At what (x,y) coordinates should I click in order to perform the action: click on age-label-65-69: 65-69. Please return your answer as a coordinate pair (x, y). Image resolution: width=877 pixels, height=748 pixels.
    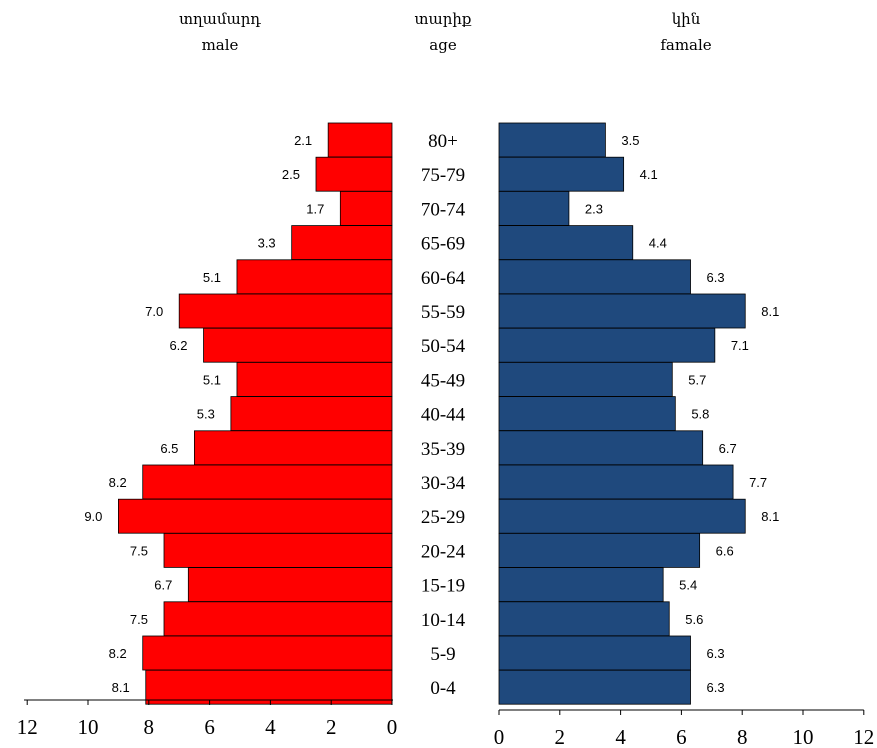
    Looking at the image, I should click on (443, 244).